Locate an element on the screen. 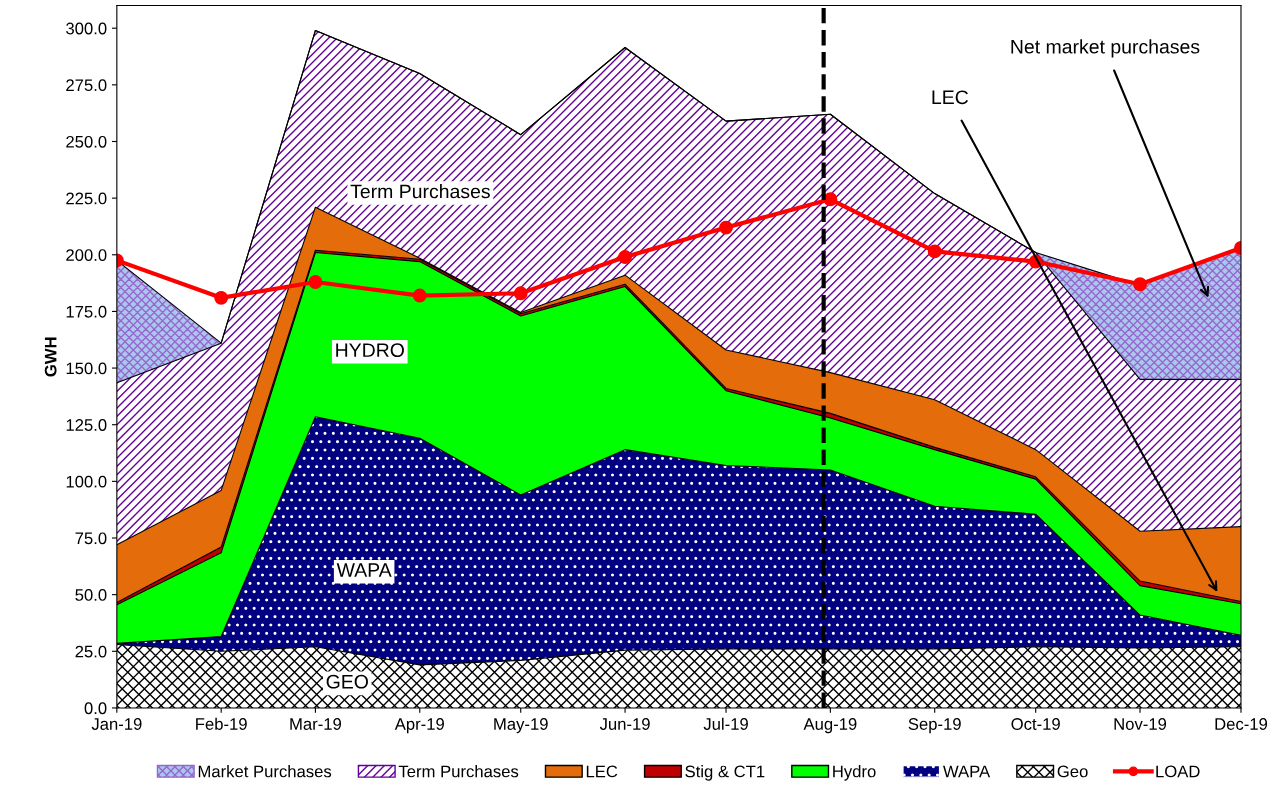  legend-label: Hydro is located at coordinates (854, 773).